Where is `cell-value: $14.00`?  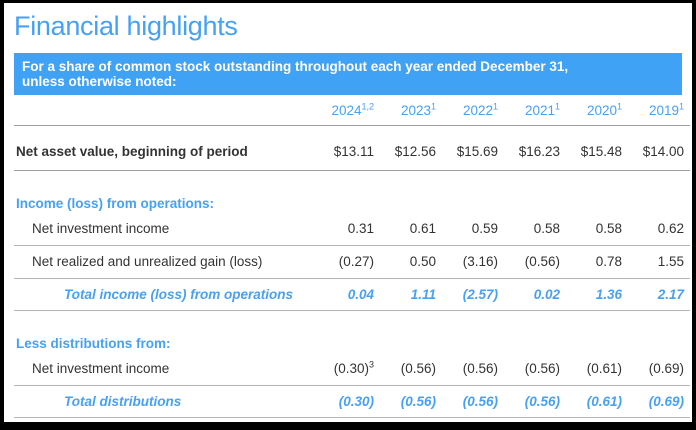
cell-value: $14.00 is located at coordinates (659, 148).